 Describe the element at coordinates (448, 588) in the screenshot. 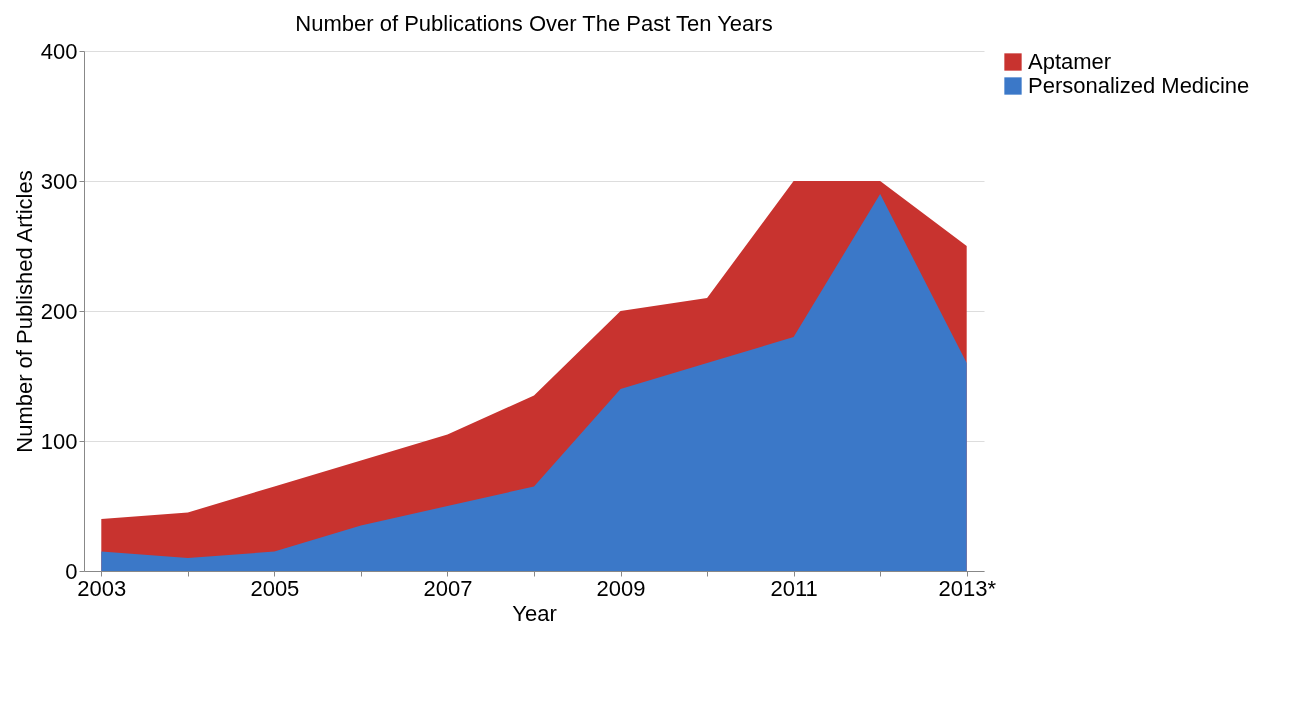

I see `x-tick-label: 2007` at that location.